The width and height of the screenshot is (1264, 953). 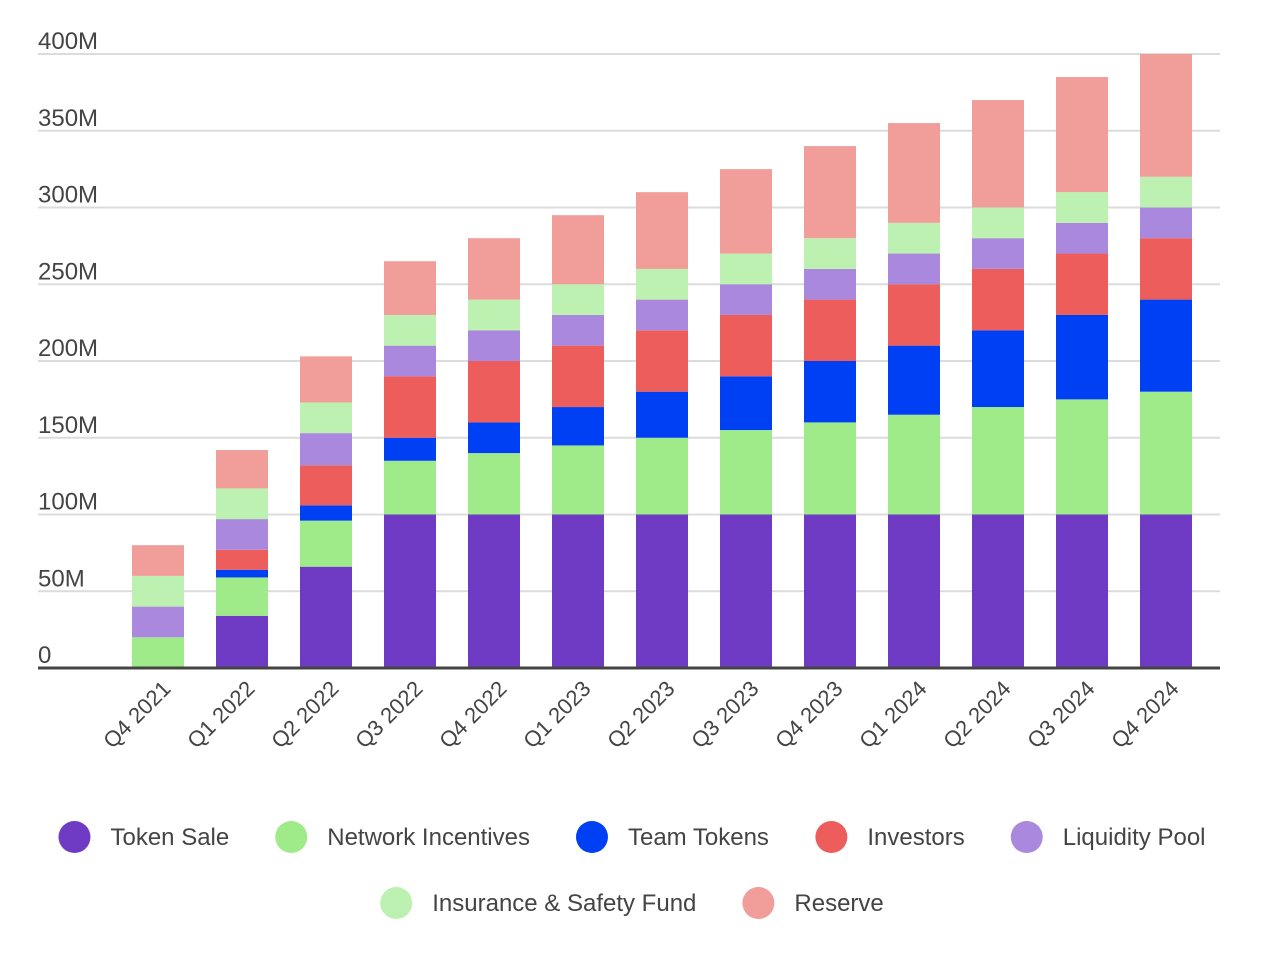 What do you see at coordinates (892, 714) in the screenshot?
I see `x-tick-label: Q1 2024` at bounding box center [892, 714].